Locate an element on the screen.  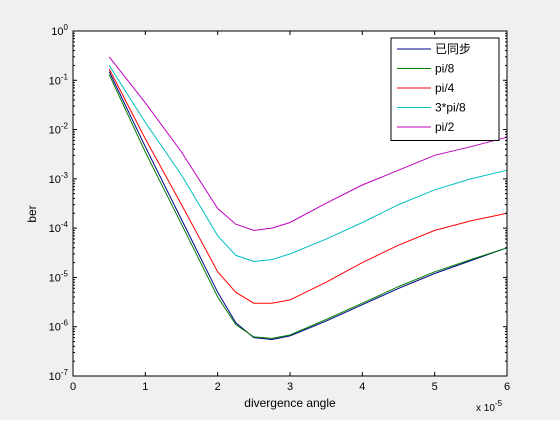
y-tick-label: 10⁻⁶ is located at coordinates (59, 326).